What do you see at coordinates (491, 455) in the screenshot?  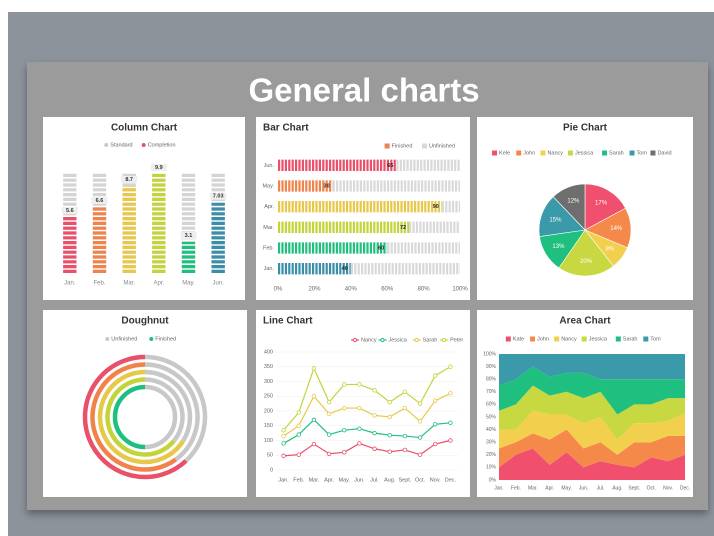 I see `y-tick-label: 20%` at bounding box center [491, 455].